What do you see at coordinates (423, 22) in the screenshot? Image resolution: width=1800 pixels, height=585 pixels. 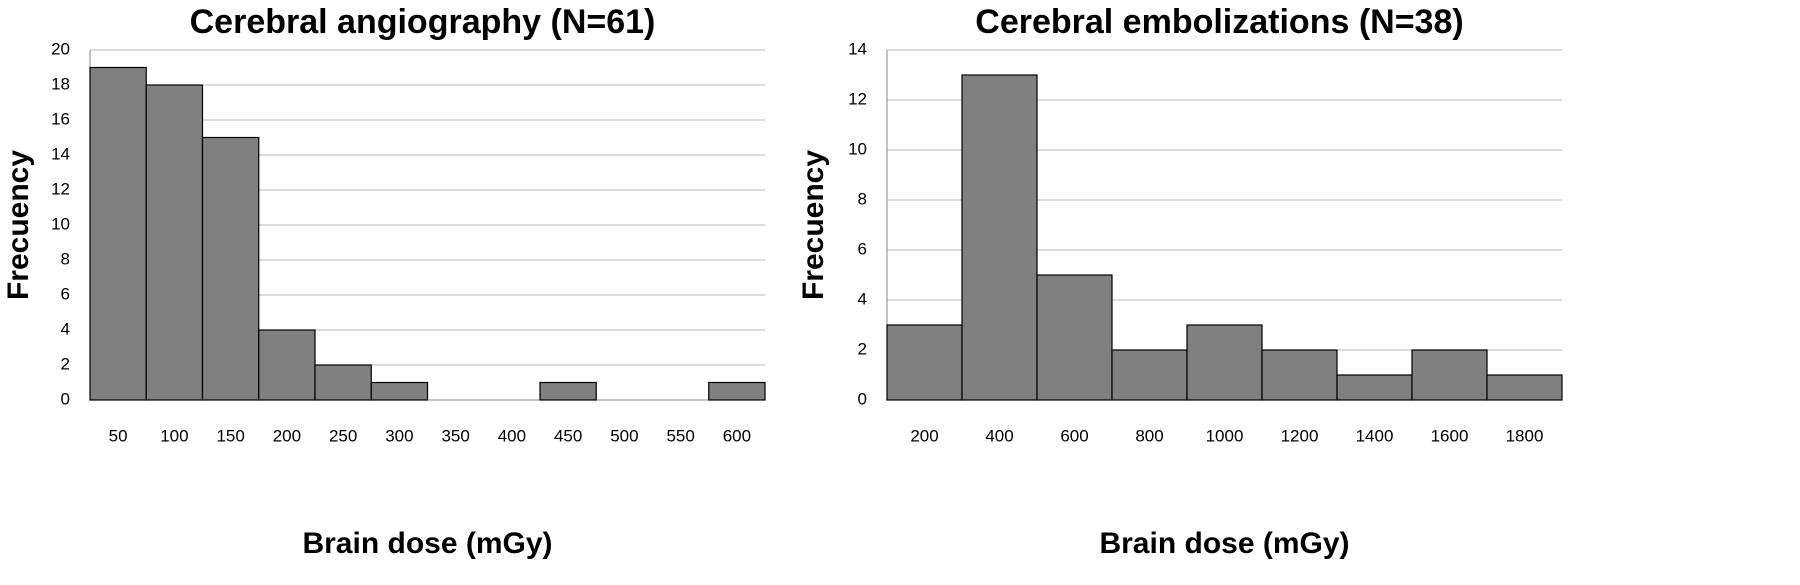 I see `chart-title: Cerebral angiography (N=61)` at bounding box center [423, 22].